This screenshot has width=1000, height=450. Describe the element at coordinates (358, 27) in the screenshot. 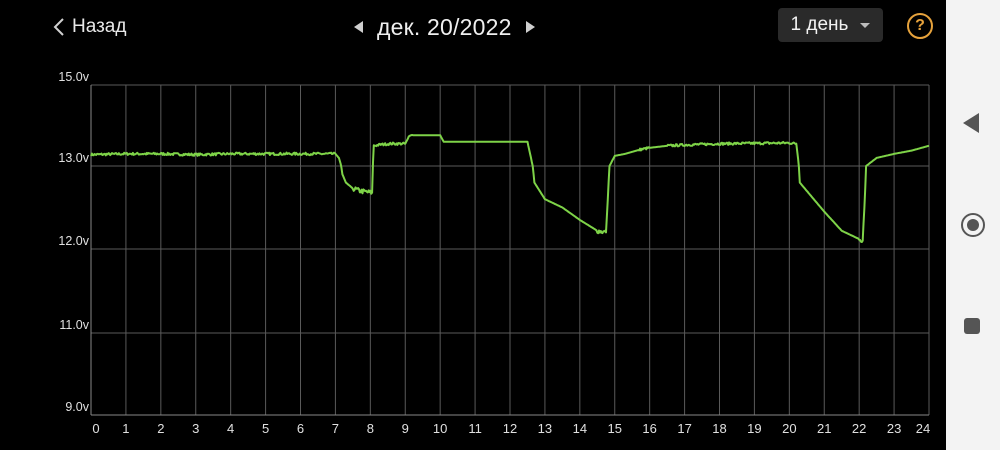

I see `triangle-left-icon` at that location.